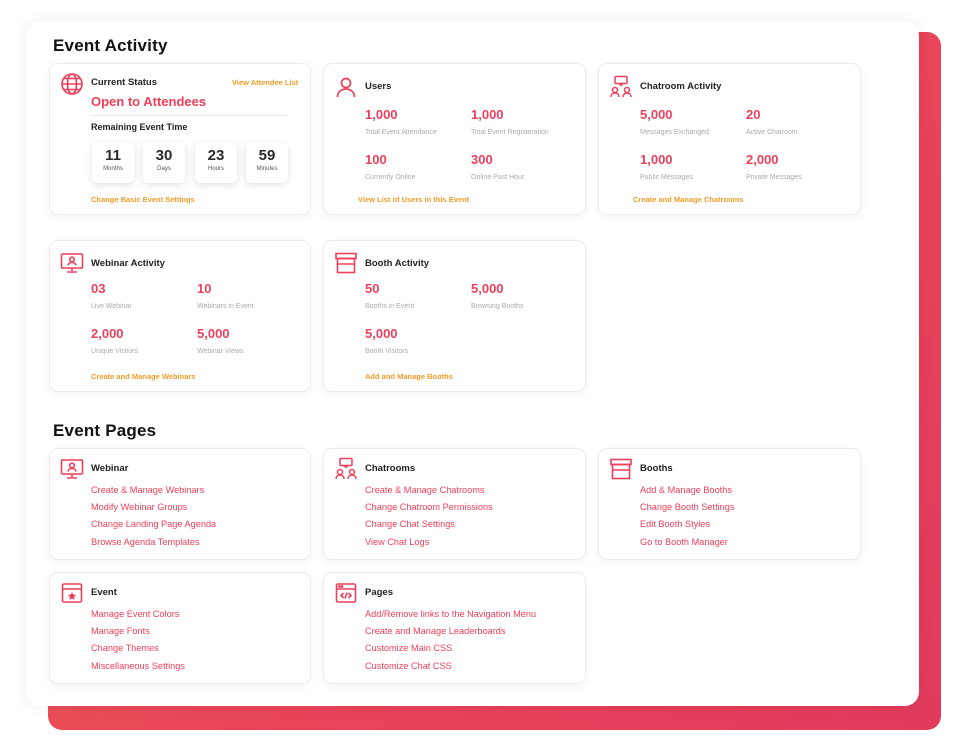 The width and height of the screenshot is (960, 746). What do you see at coordinates (120, 631) in the screenshot?
I see `manage-fonts-link: Manage Fonts` at bounding box center [120, 631].